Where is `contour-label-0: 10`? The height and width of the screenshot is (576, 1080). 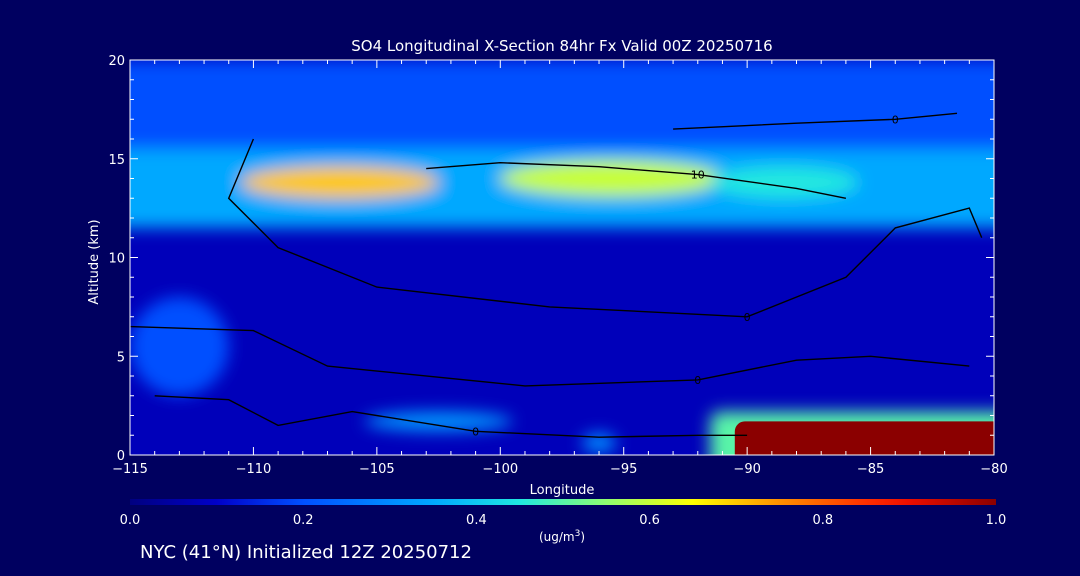
contour-label-0: 10 is located at coordinates (698, 175).